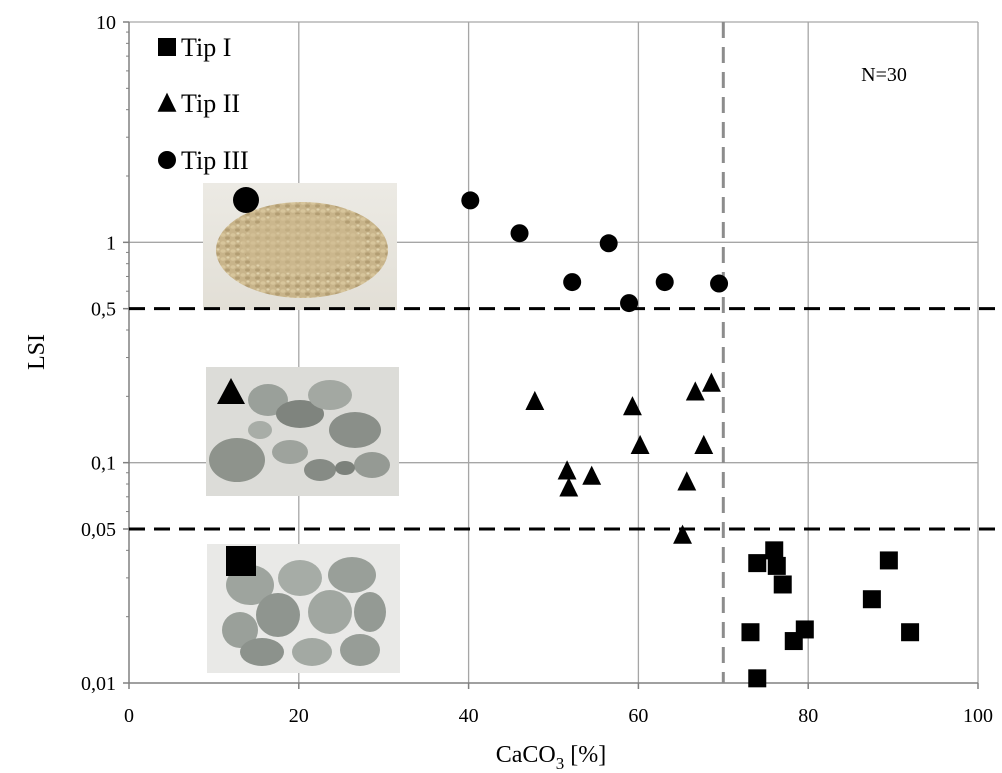  Describe the element at coordinates (300, 246) in the screenshot. I see `photo-tip-iii-gravel` at that location.